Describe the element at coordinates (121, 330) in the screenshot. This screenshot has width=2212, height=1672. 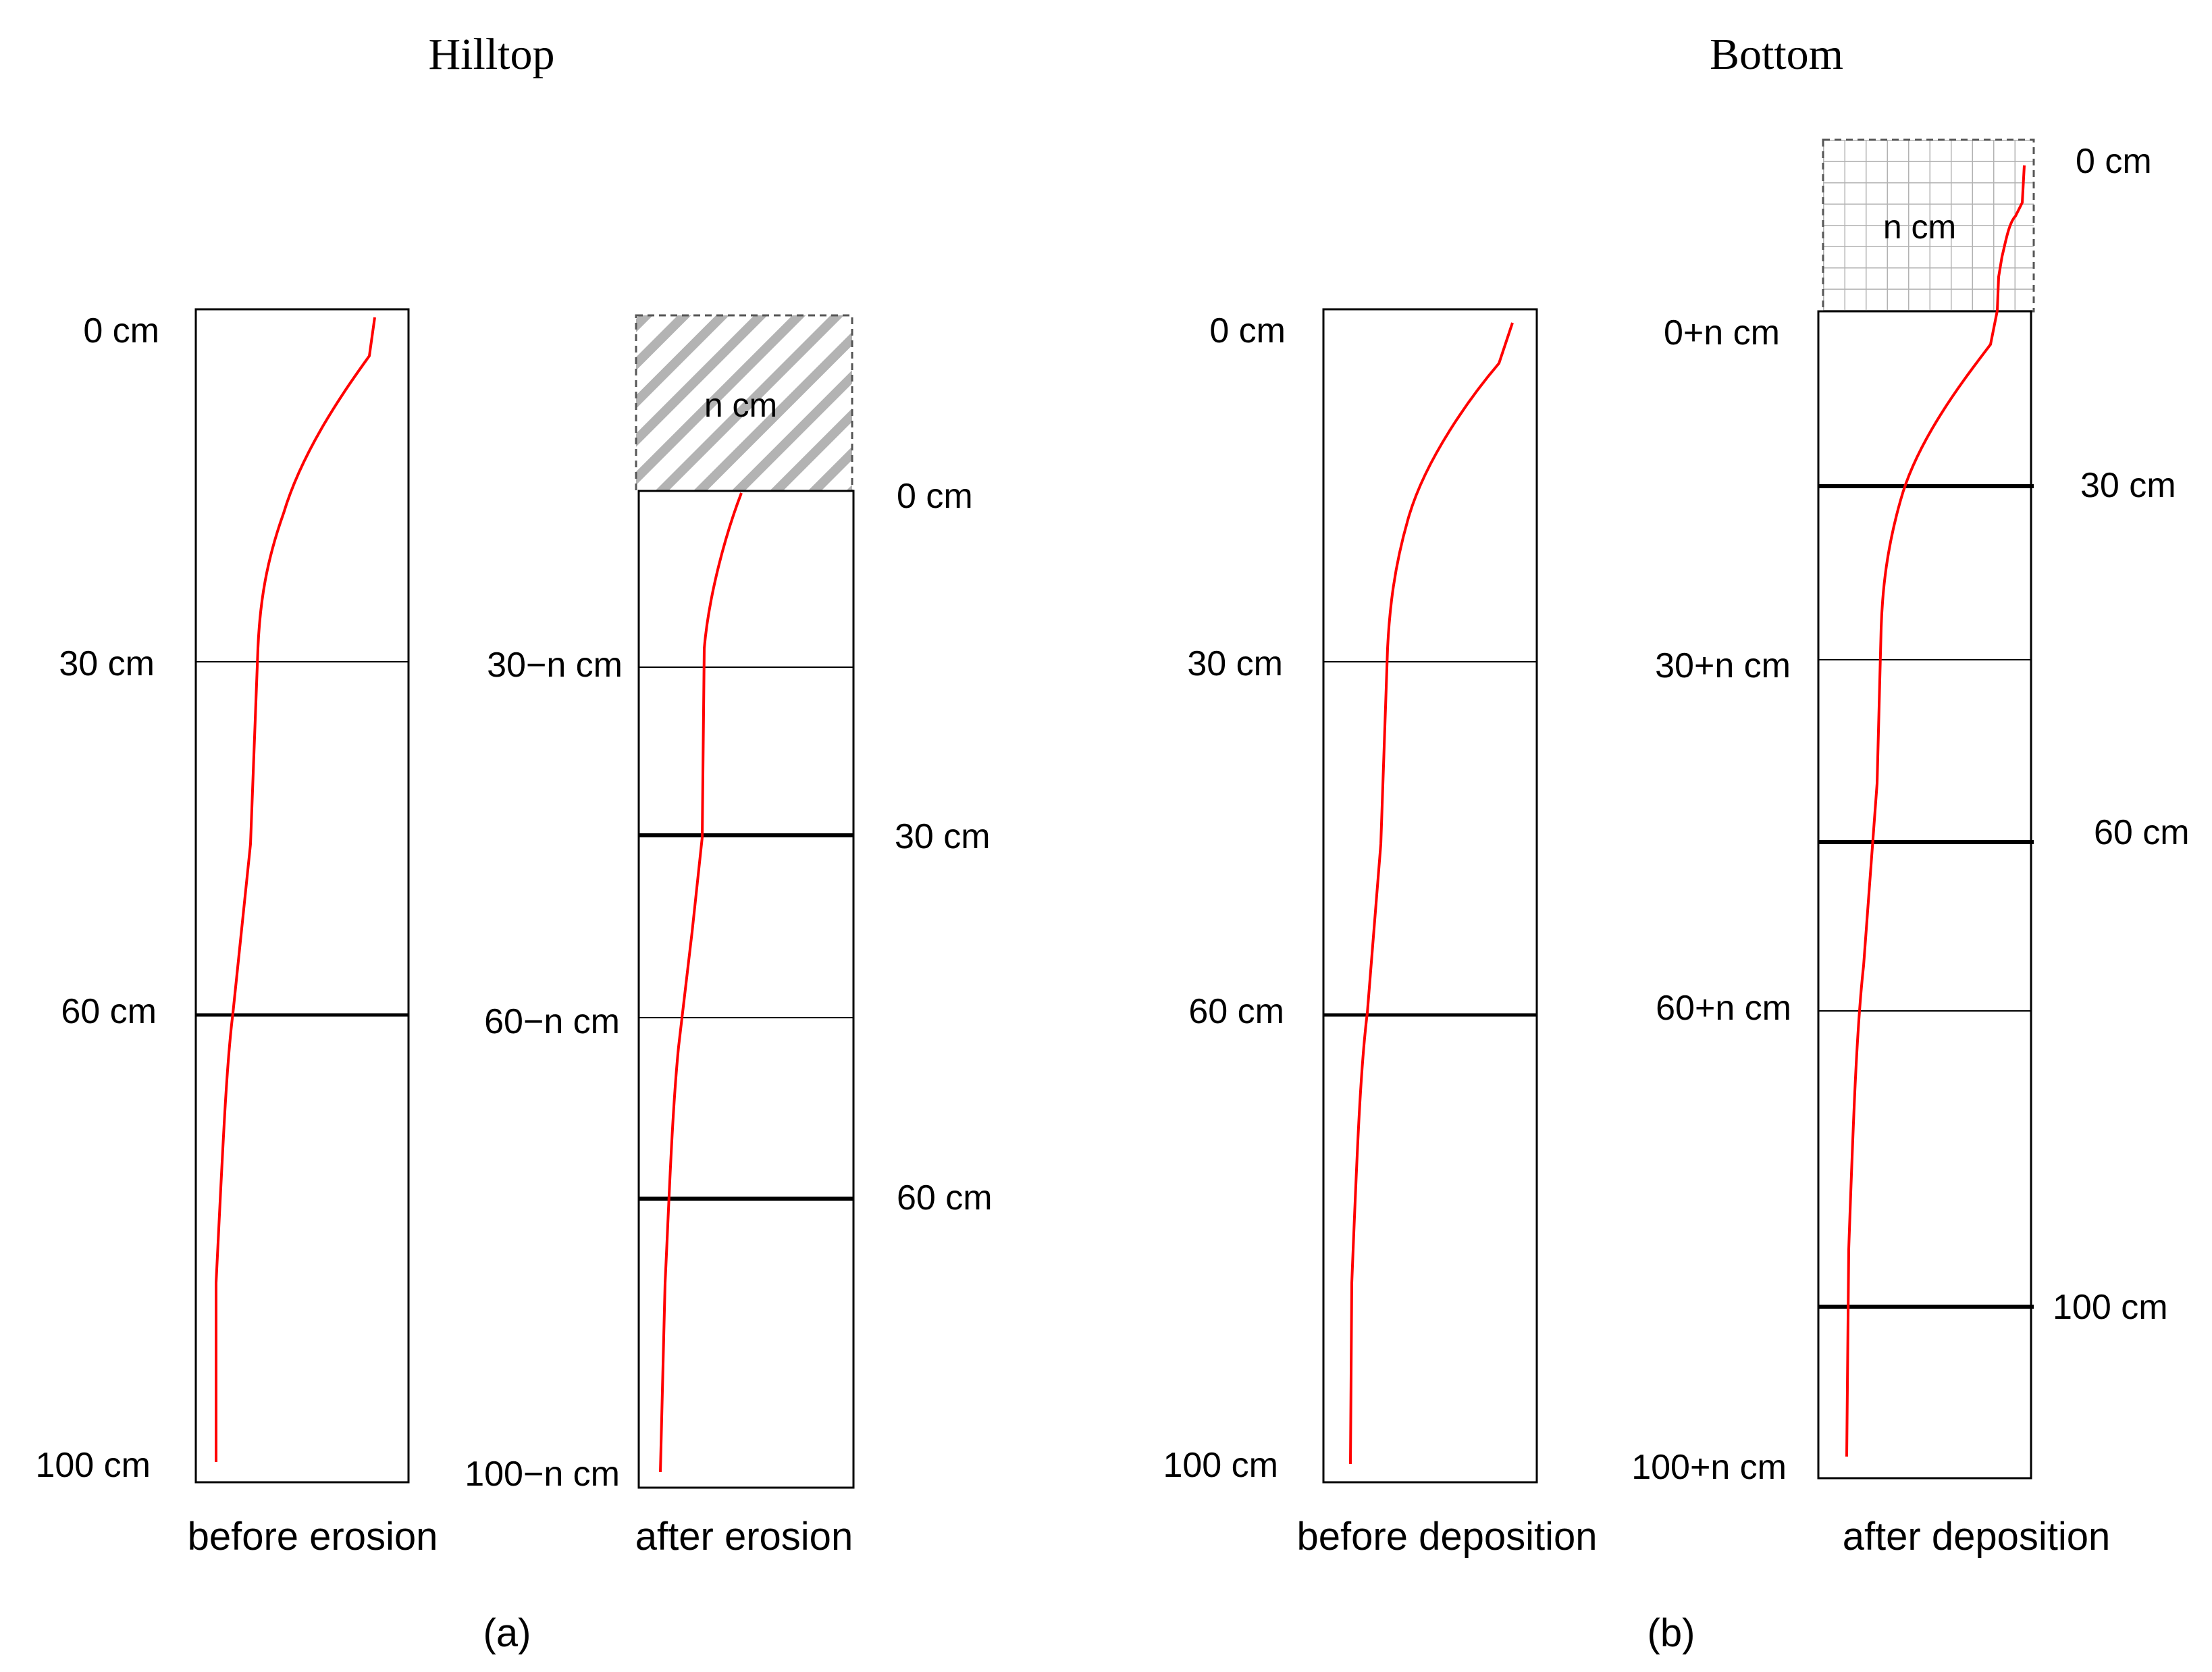
I see `hilltop-before-depth-0: 0 cm` at that location.